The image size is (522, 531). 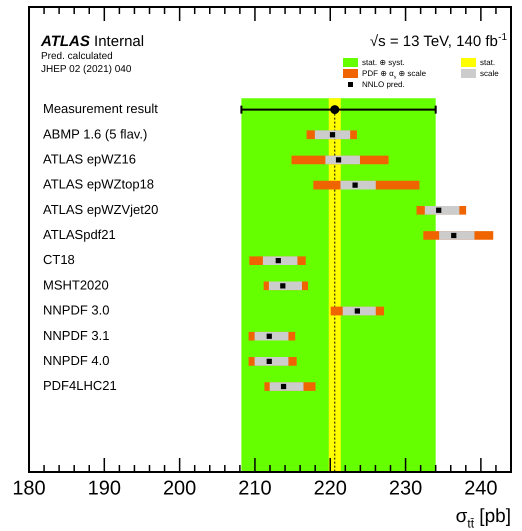 I want to click on x-tick-label: 210, so click(x=255, y=489).